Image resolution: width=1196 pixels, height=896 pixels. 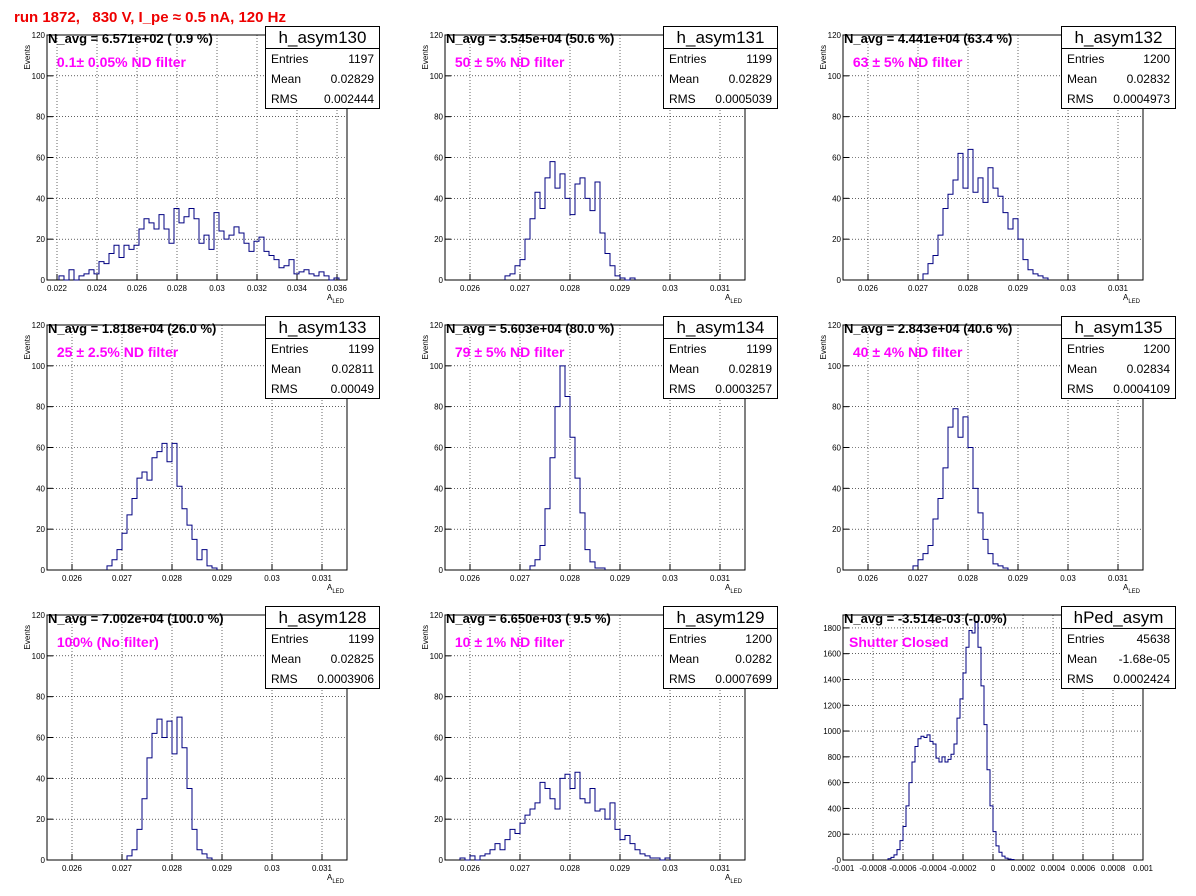 What do you see at coordinates (322, 679) in the screenshot?
I see `stats-rms-row: RMS 0.0003906` at bounding box center [322, 679].